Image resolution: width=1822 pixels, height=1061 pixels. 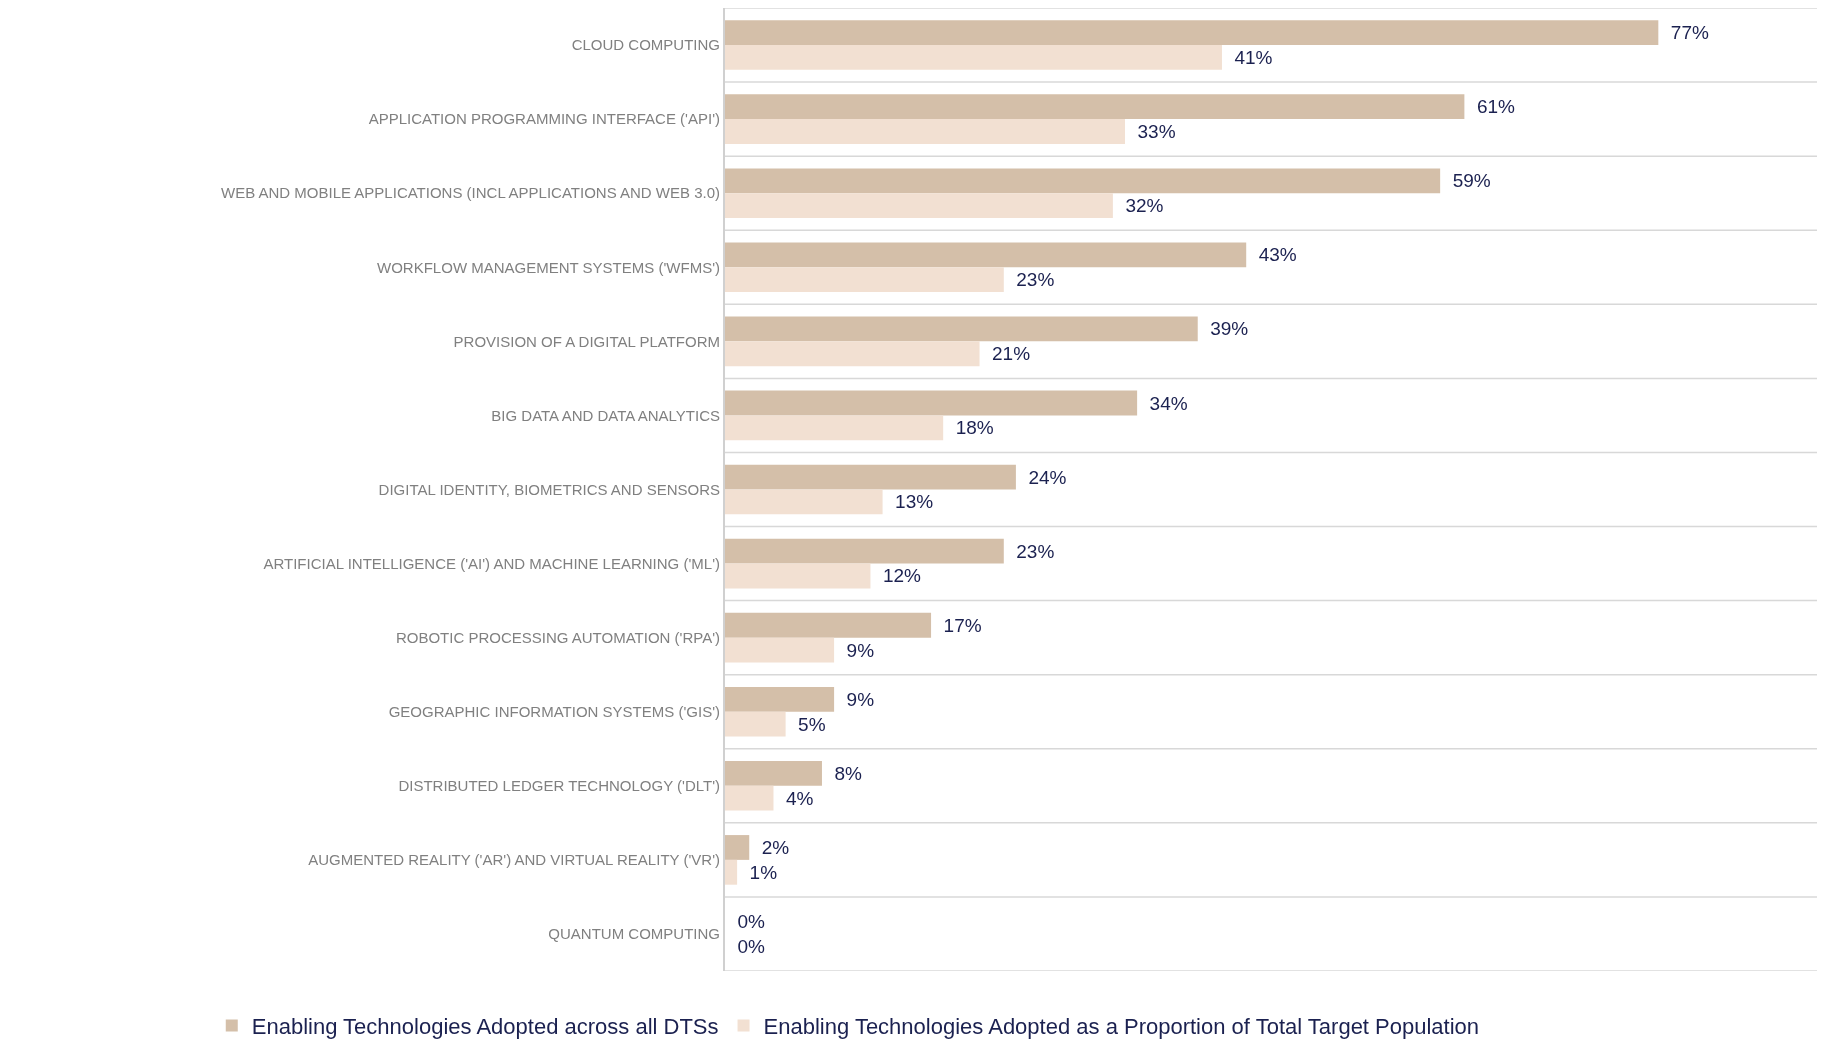 What do you see at coordinates (771, 847) in the screenshot?
I see `data-label: 2%` at bounding box center [771, 847].